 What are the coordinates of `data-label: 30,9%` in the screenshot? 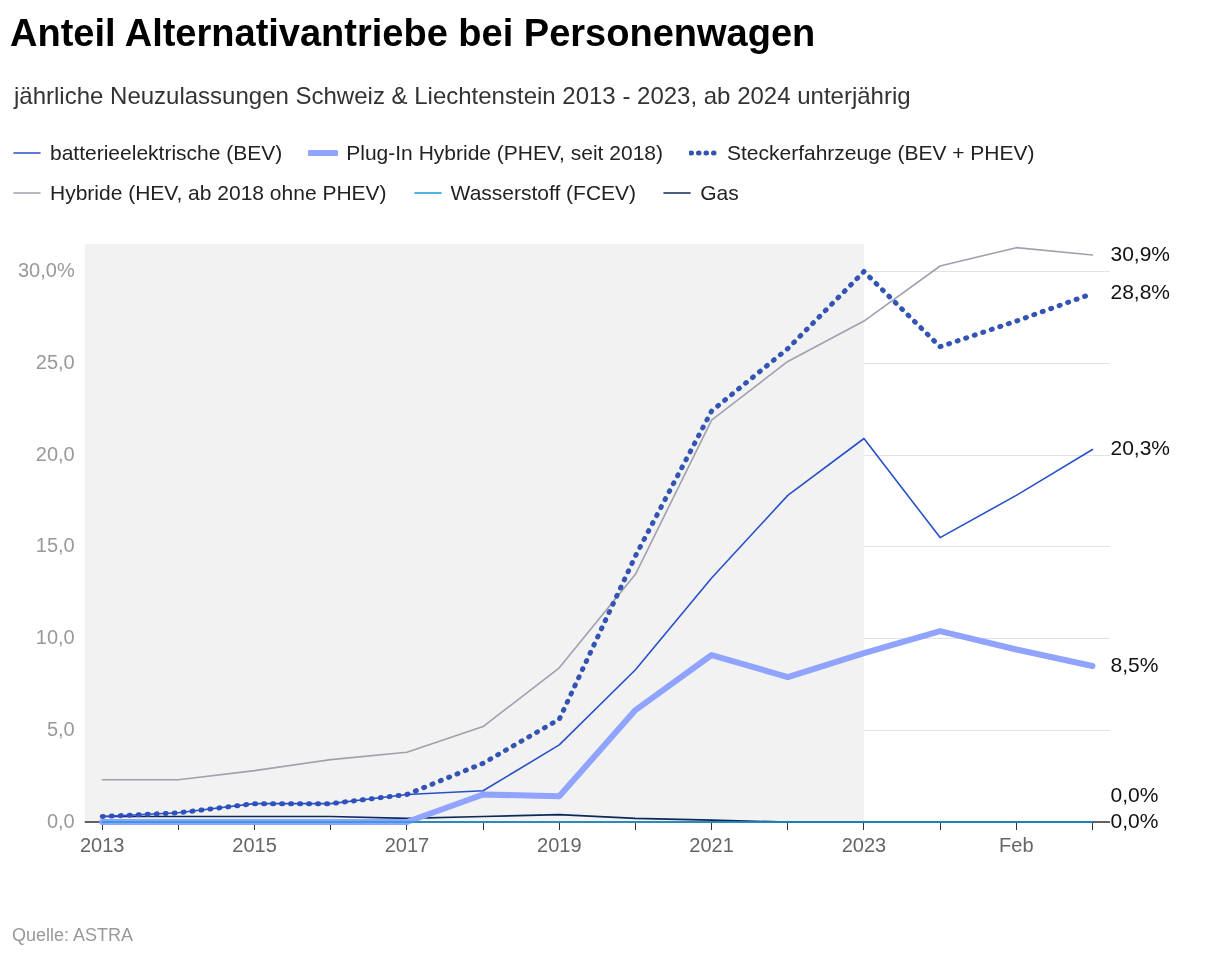 It's located at (1140, 253).